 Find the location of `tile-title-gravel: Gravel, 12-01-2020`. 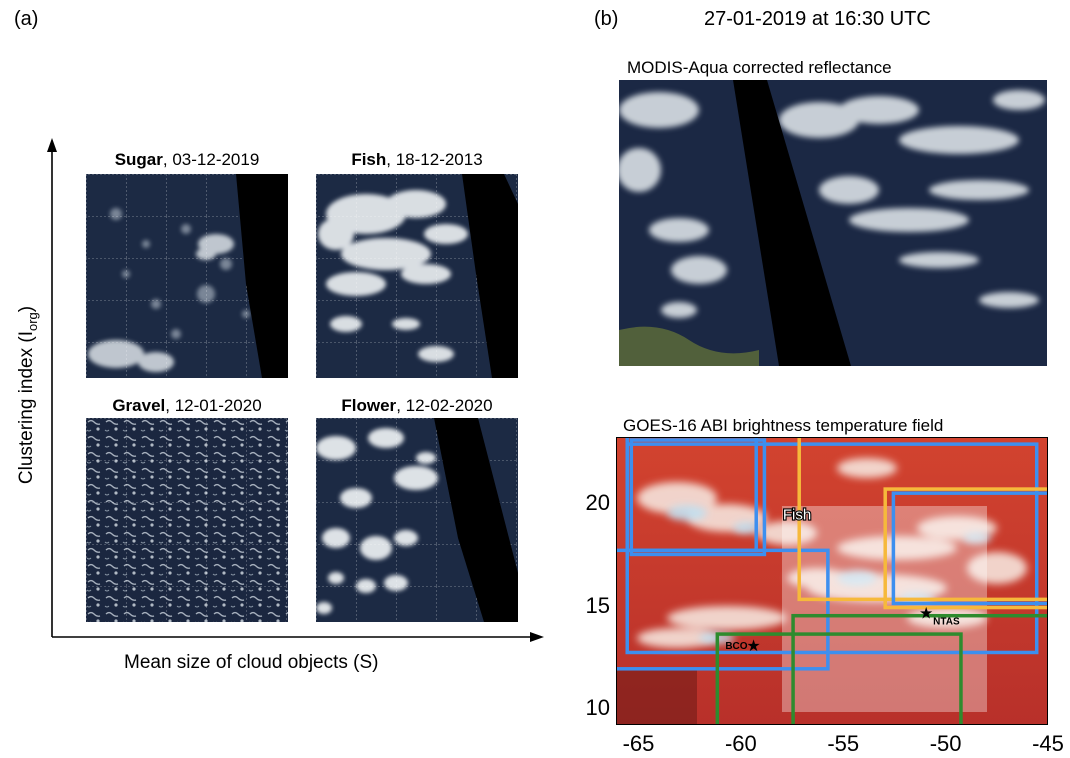

tile-title-gravel: Gravel, 12-01-2020 is located at coordinates (187, 405).